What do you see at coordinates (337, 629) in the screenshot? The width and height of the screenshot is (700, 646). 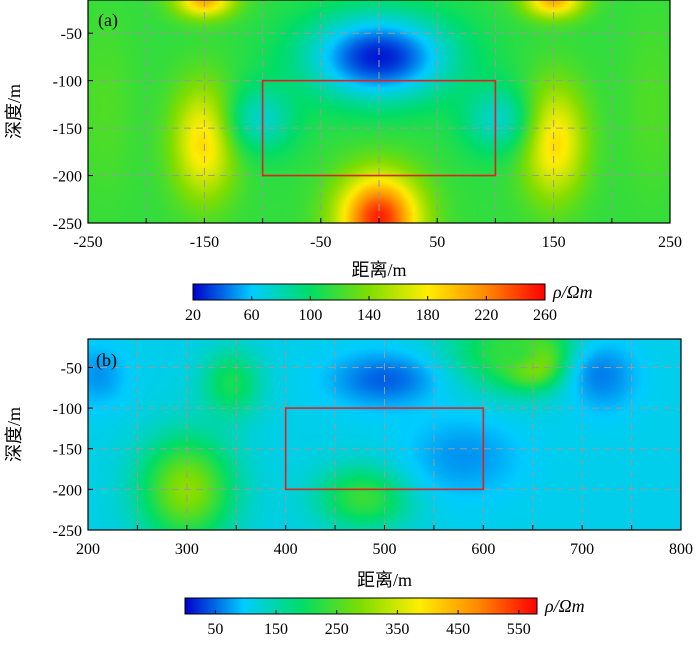 I see `colorbar-tick-label: 250` at bounding box center [337, 629].